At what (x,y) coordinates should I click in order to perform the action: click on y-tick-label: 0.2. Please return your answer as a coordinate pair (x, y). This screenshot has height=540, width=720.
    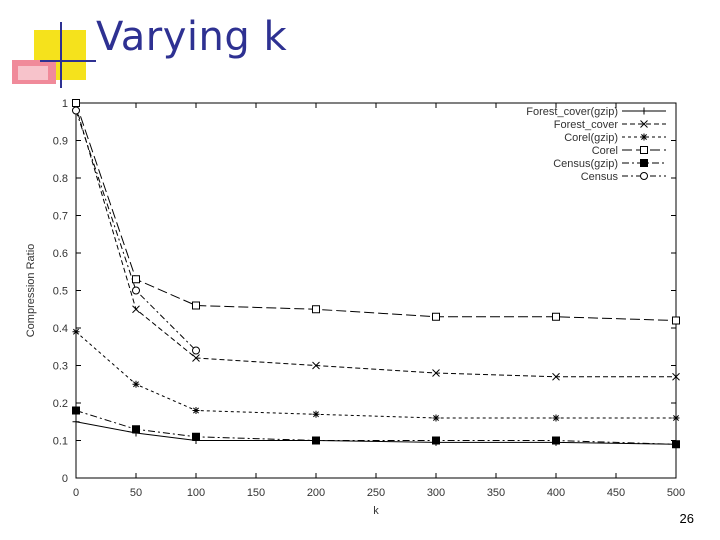
    Looking at the image, I should click on (60, 404).